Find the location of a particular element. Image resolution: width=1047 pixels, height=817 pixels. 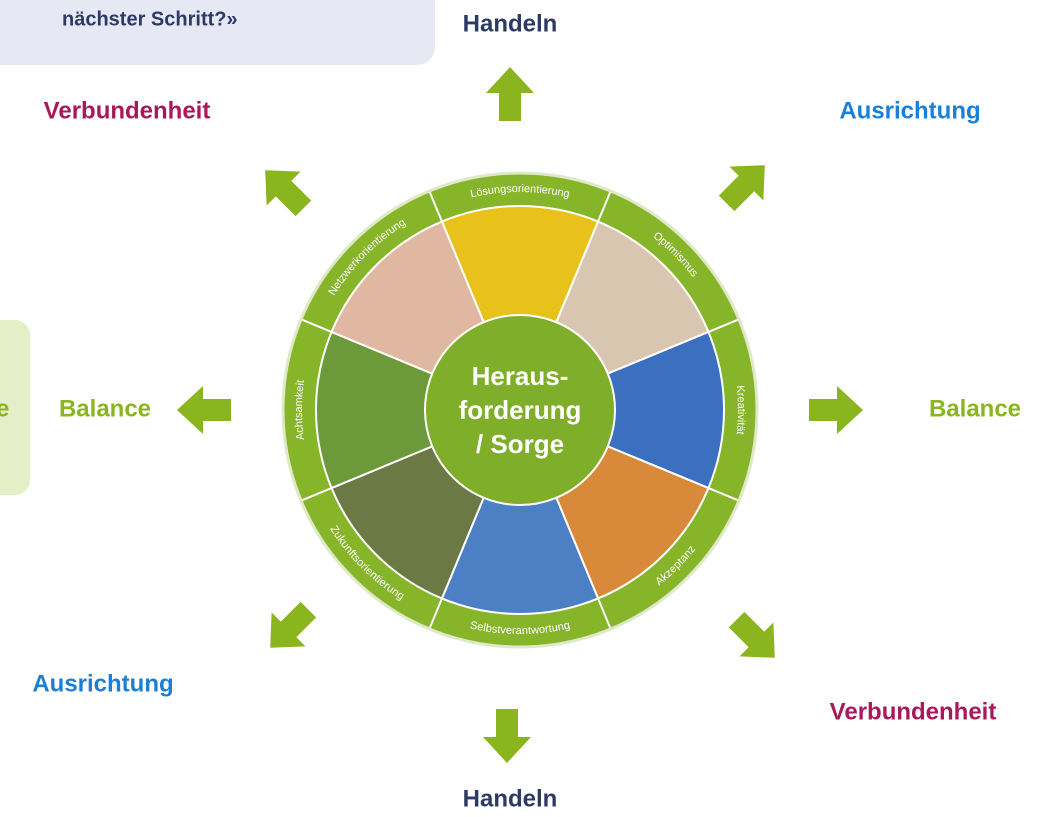

segment-label-path: Lösungsorientierung is located at coordinates (520, 191).